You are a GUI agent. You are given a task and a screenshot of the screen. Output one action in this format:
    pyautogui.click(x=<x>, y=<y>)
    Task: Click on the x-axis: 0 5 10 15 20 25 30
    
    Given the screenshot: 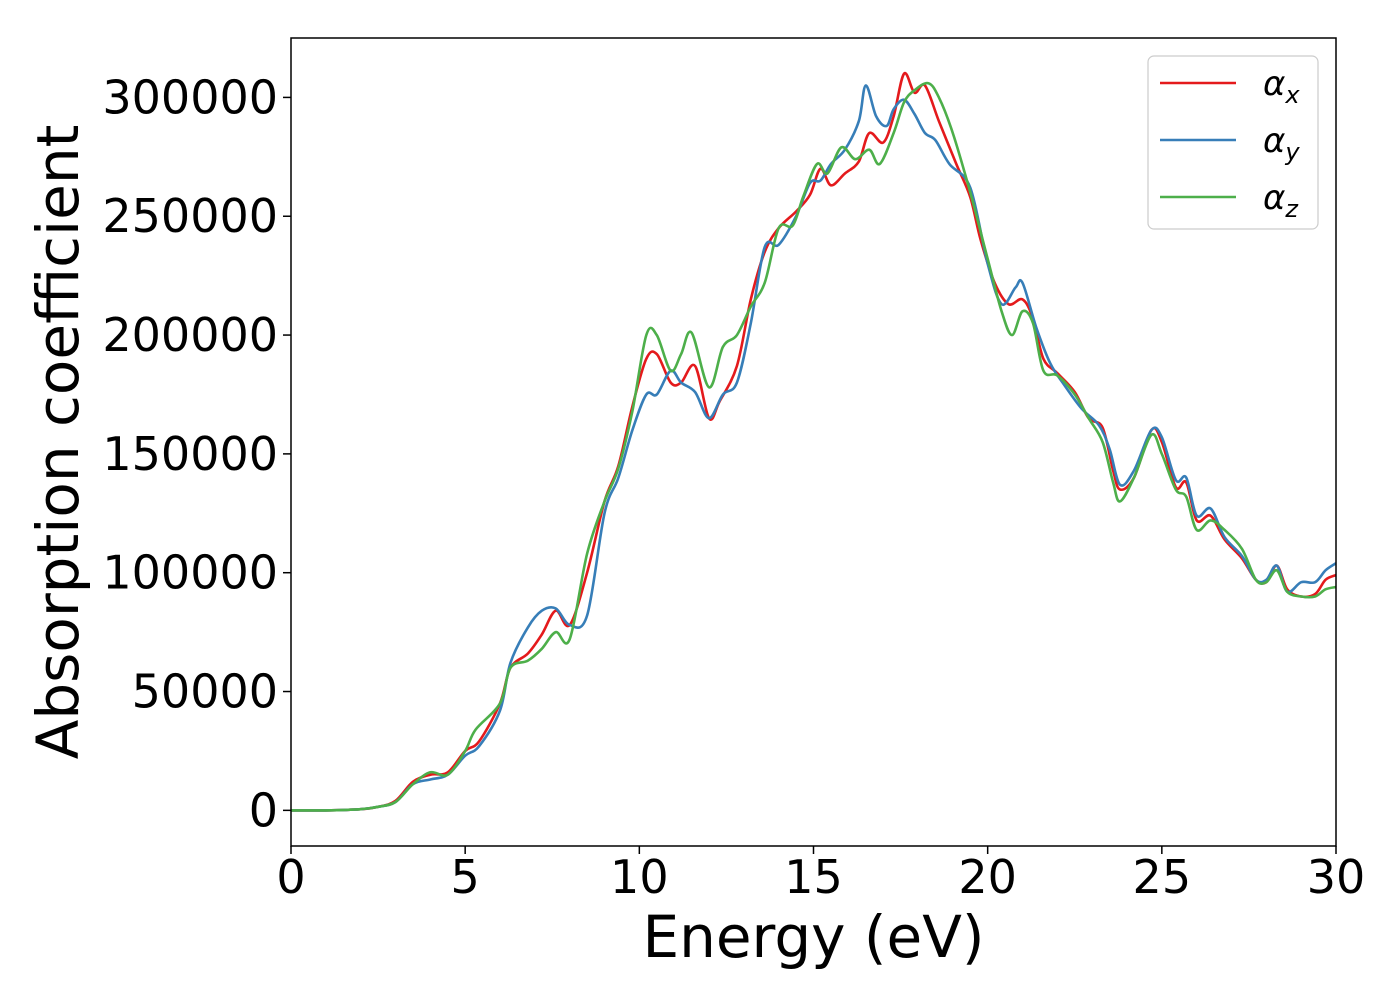 What is the action you would take?
    pyautogui.click(x=820, y=875)
    